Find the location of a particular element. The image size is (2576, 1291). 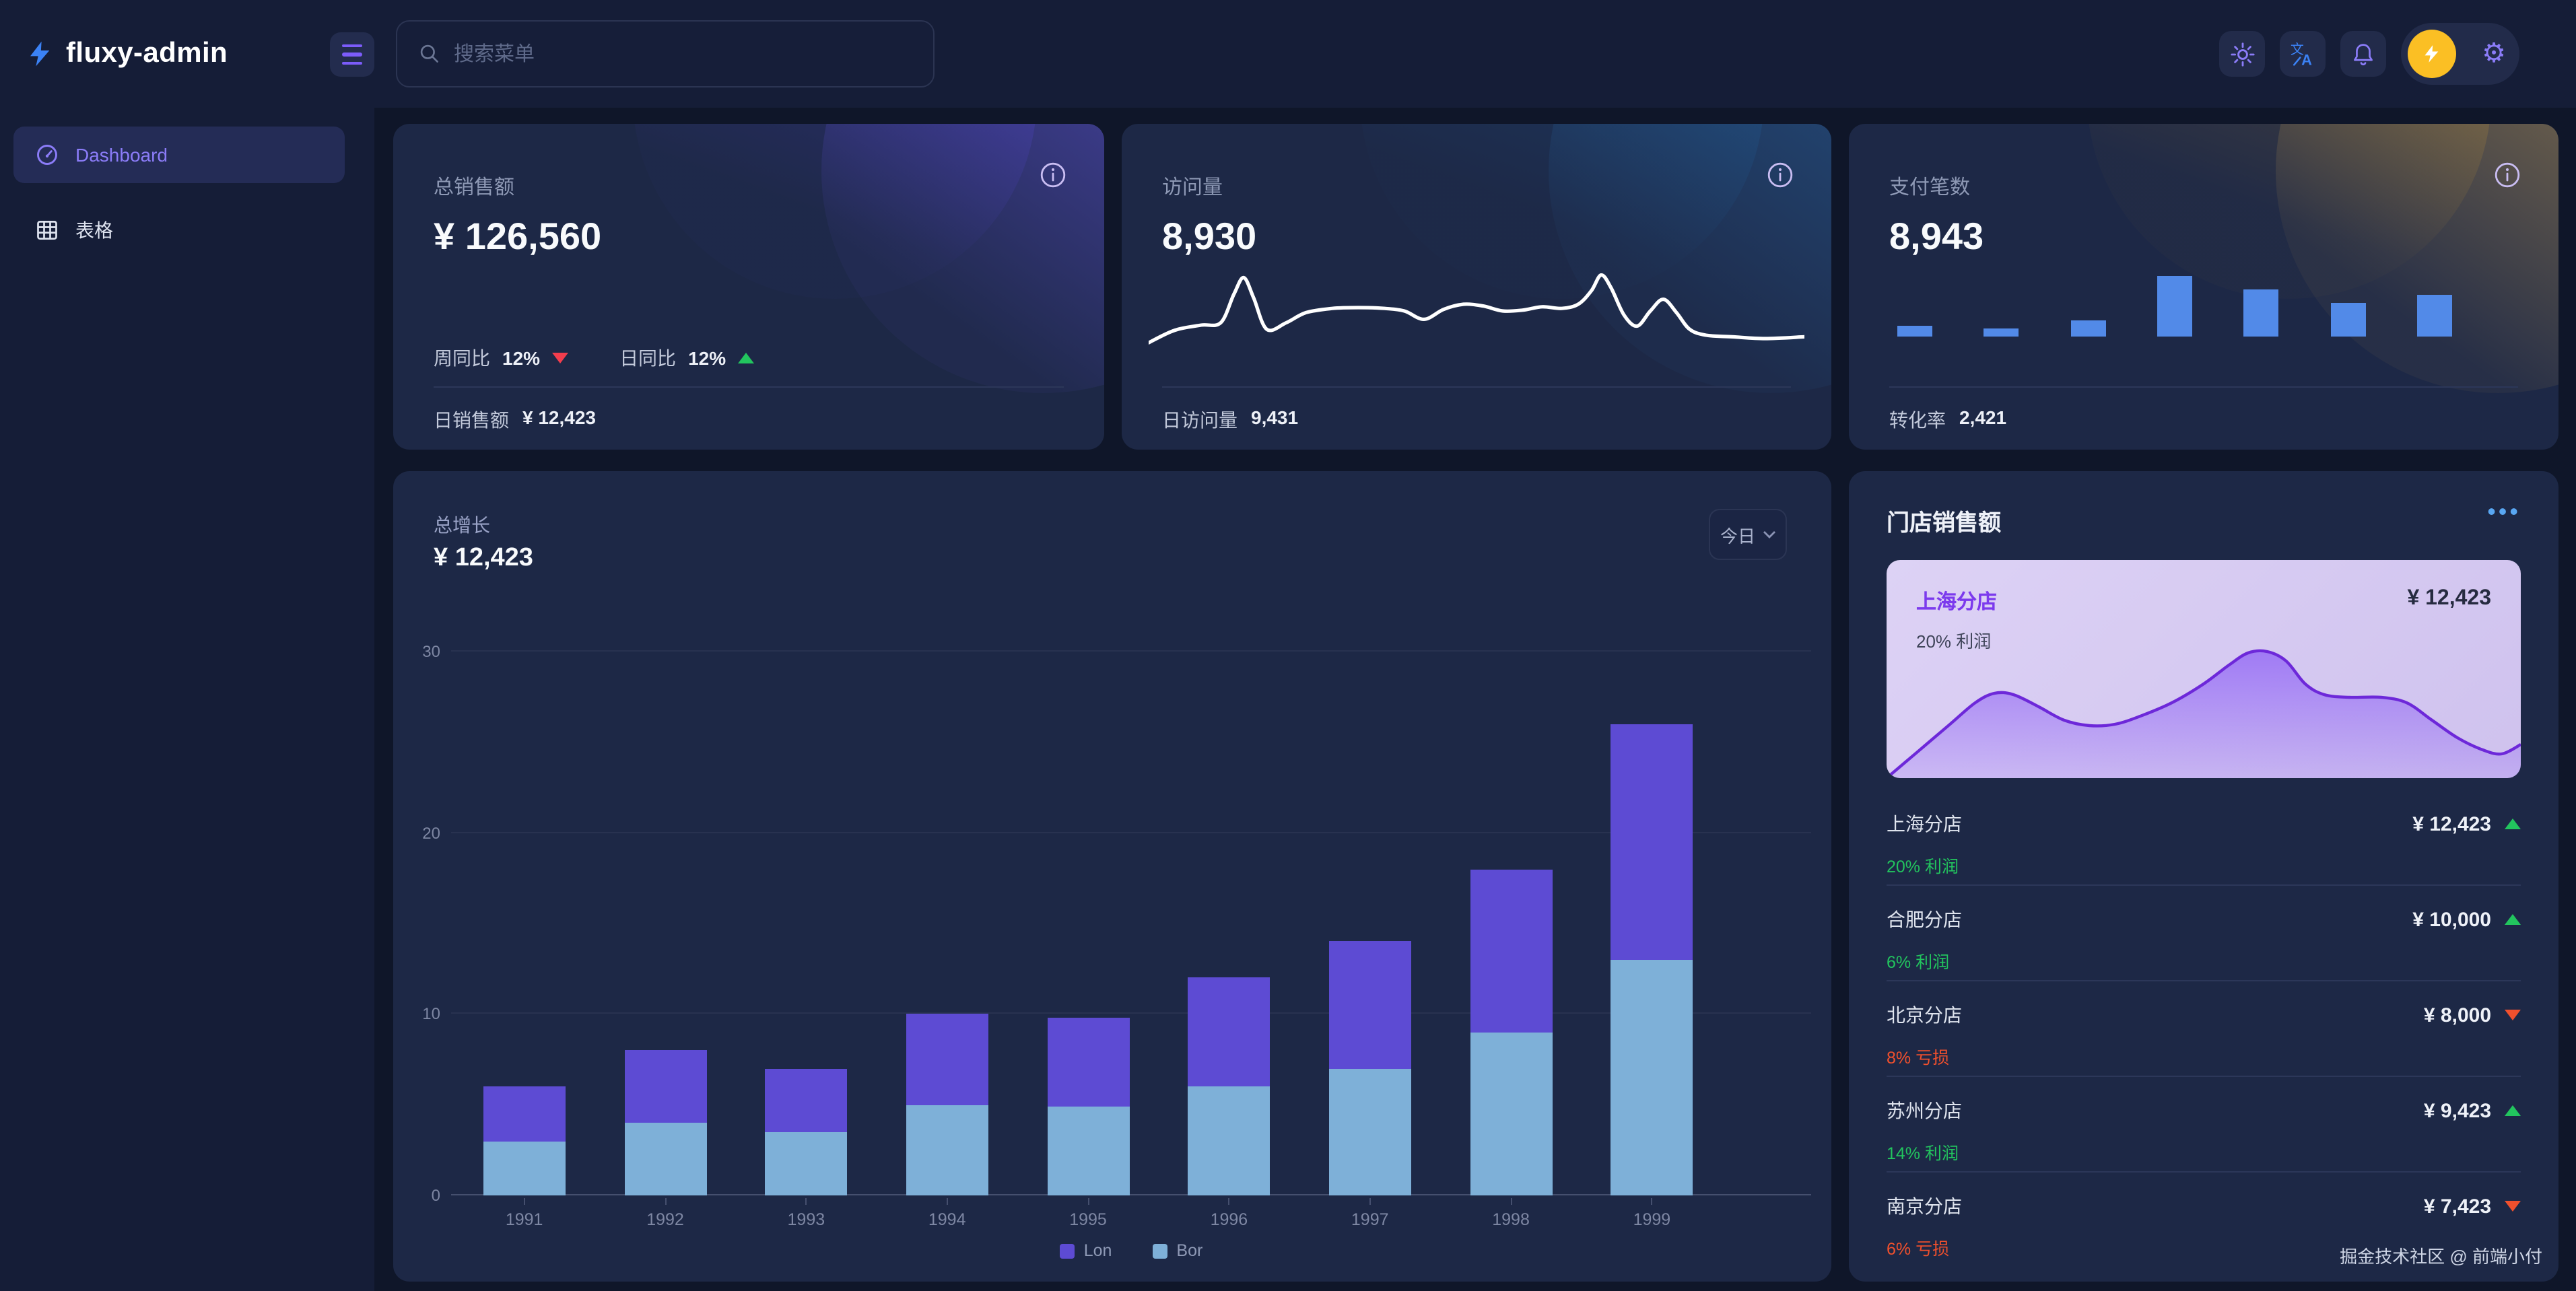

payments-minibar-chart is located at coordinates (2174, 306).